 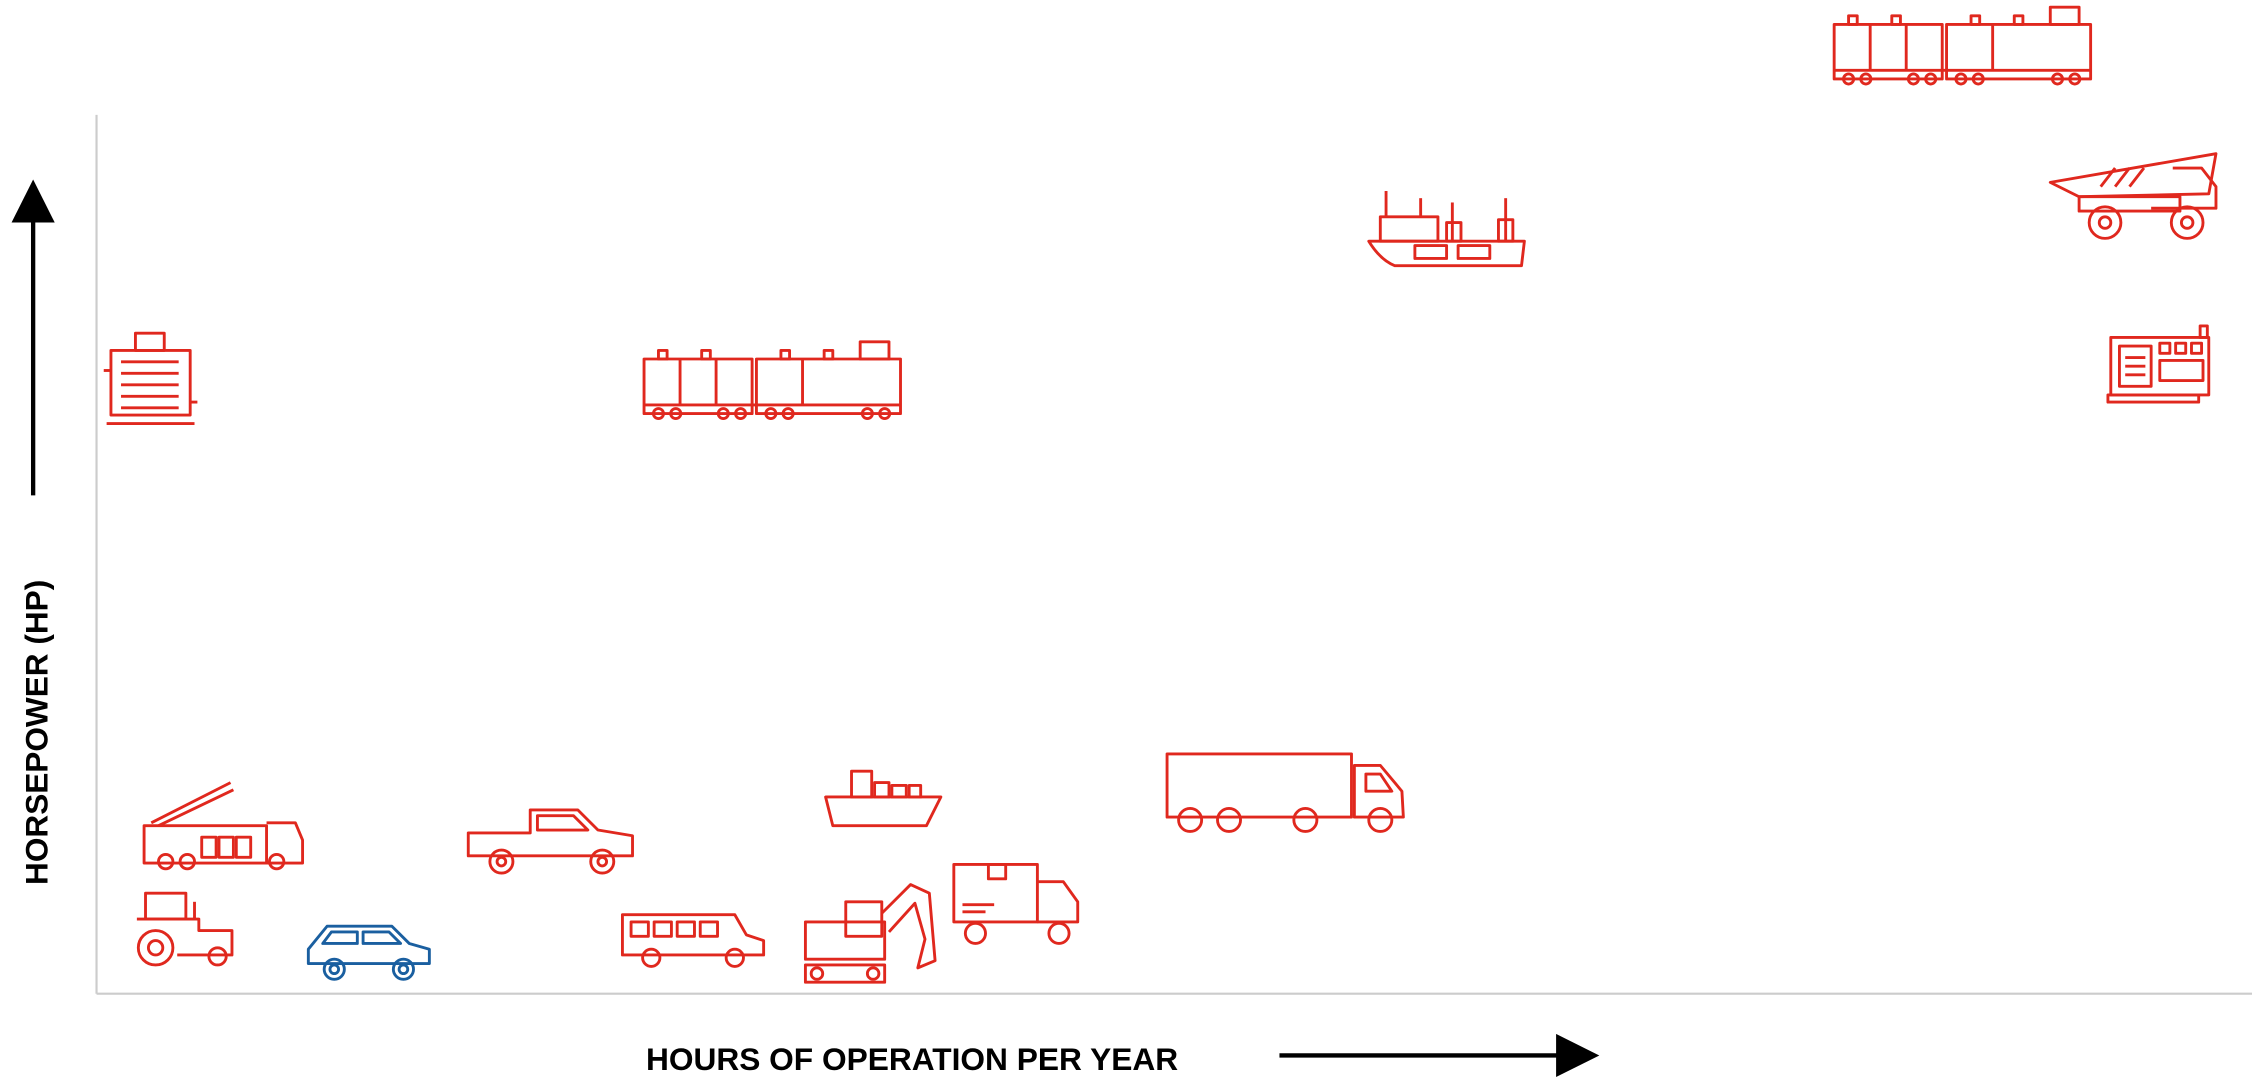 What do you see at coordinates (870, 933) in the screenshot?
I see `excavator-icon` at bounding box center [870, 933].